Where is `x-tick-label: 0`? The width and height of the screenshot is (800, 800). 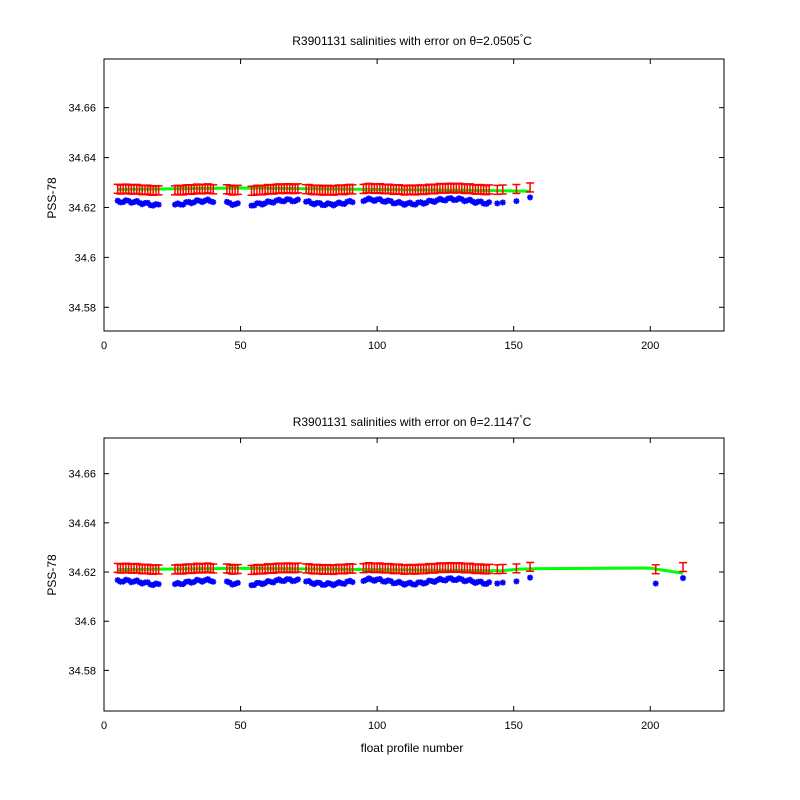
x-tick-label: 0 is located at coordinates (104, 346).